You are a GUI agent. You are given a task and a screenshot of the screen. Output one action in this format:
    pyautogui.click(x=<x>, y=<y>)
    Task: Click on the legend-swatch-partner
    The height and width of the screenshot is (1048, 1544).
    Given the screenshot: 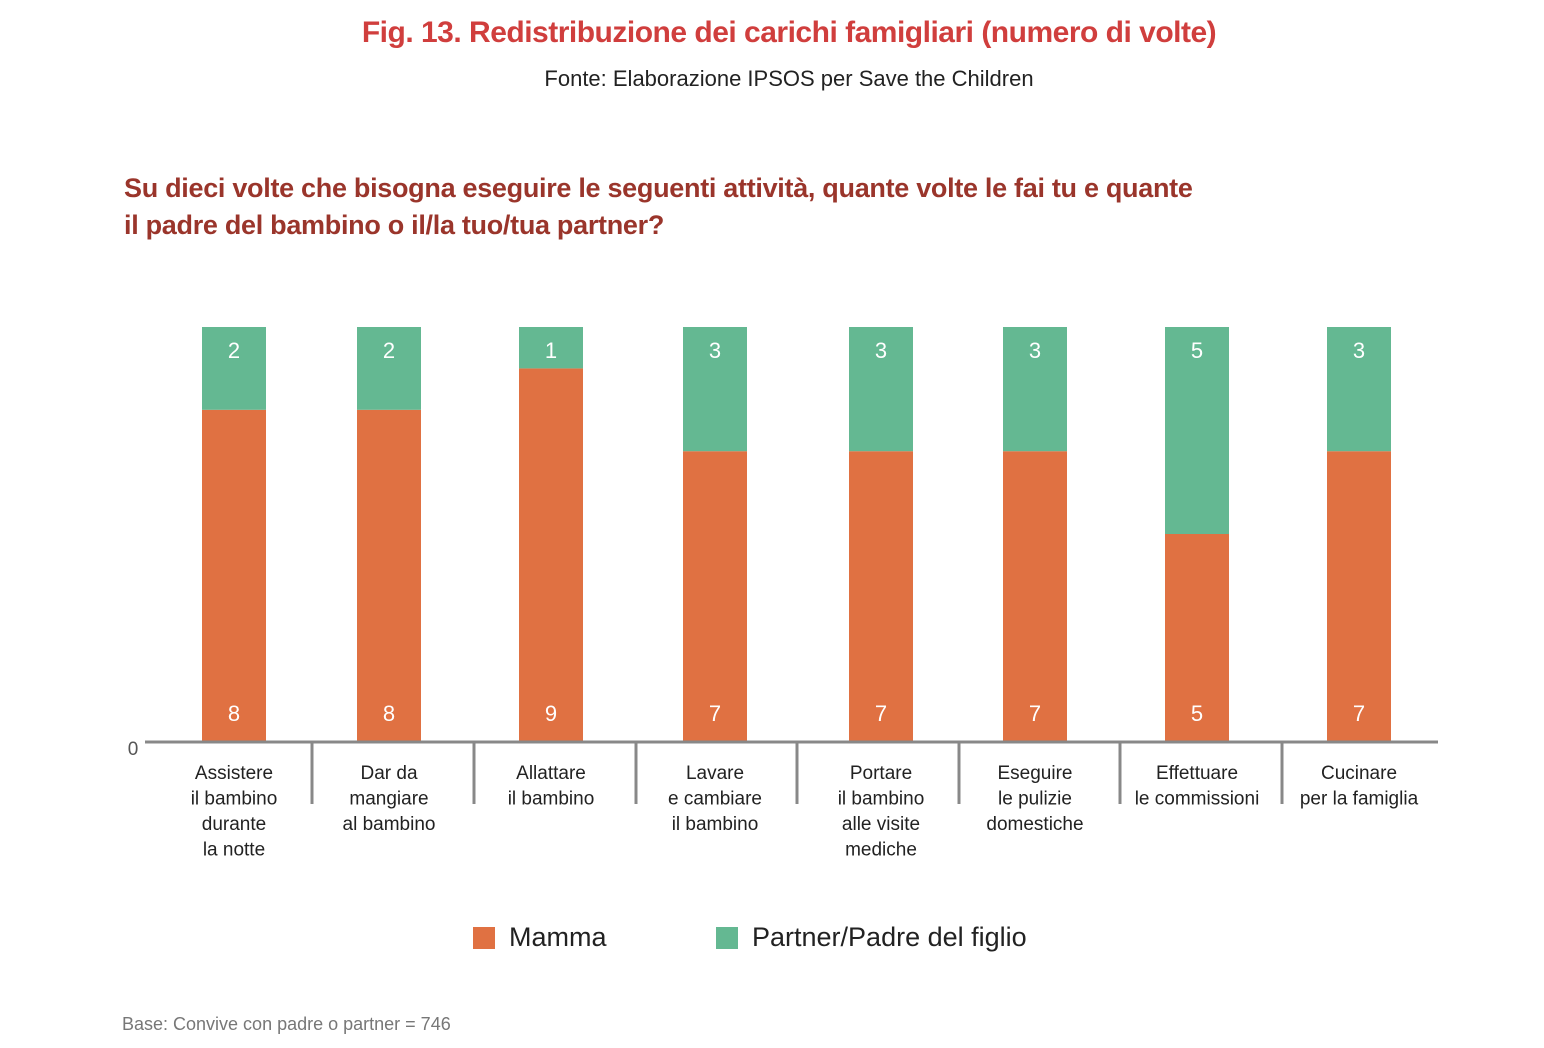 What is the action you would take?
    pyautogui.click(x=727, y=937)
    